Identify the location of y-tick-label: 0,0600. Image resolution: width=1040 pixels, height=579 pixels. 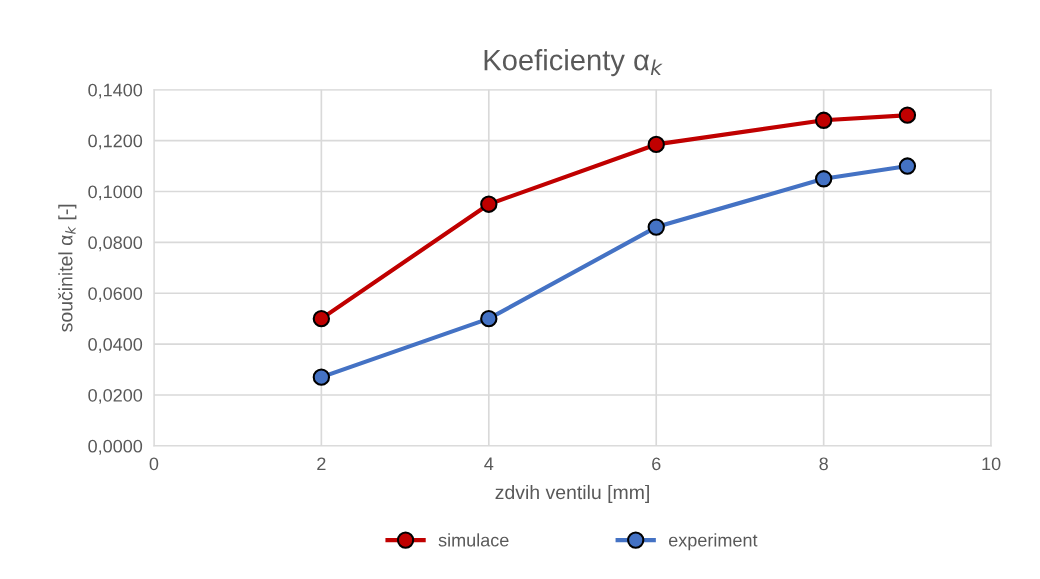
(115, 295).